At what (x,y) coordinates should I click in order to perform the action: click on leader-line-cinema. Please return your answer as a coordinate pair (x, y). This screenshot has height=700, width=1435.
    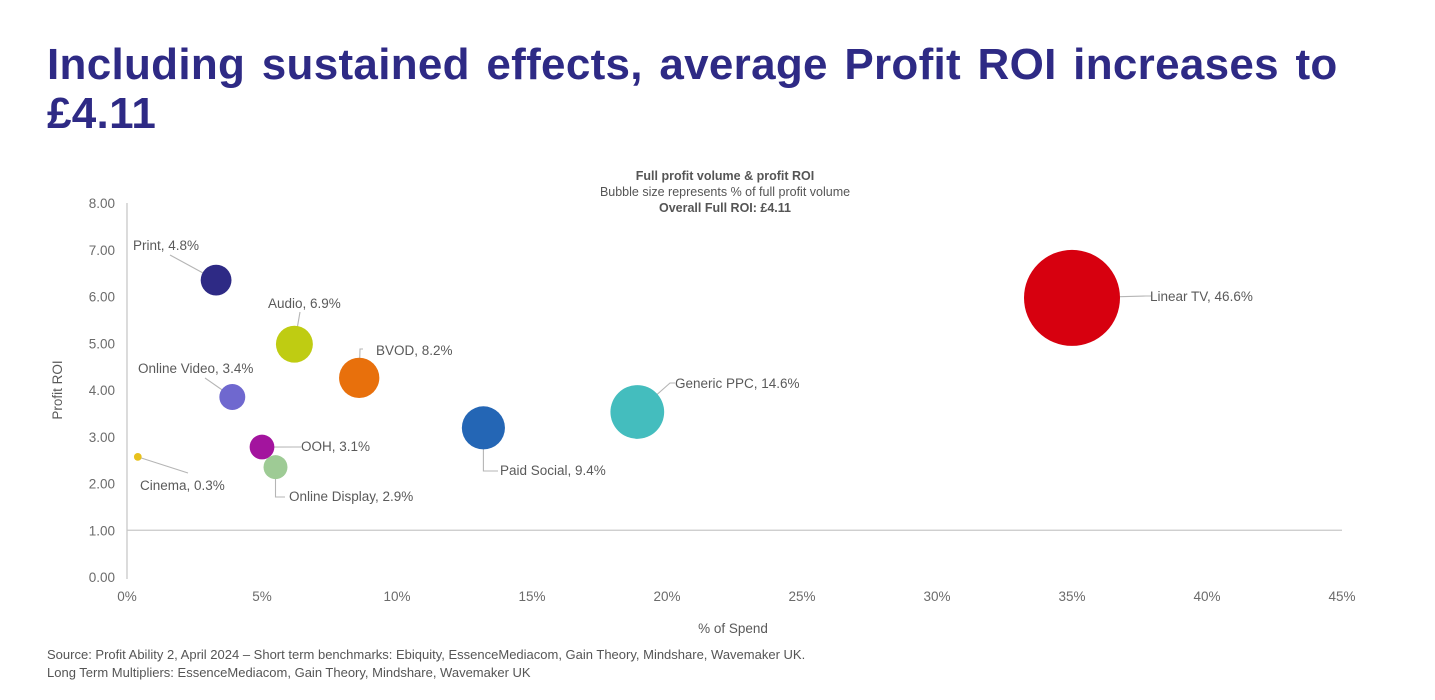
    Looking at the image, I should click on (163, 465).